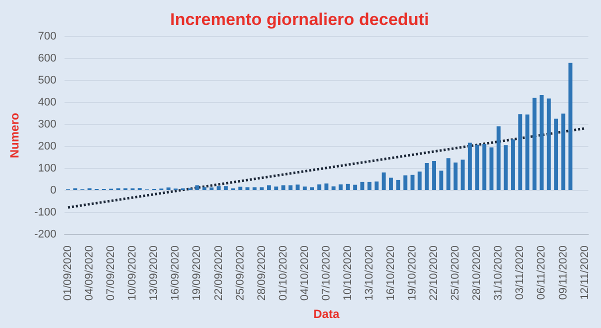 This screenshot has width=601, height=328. I want to click on y-tick-label: 100, so click(47, 168).